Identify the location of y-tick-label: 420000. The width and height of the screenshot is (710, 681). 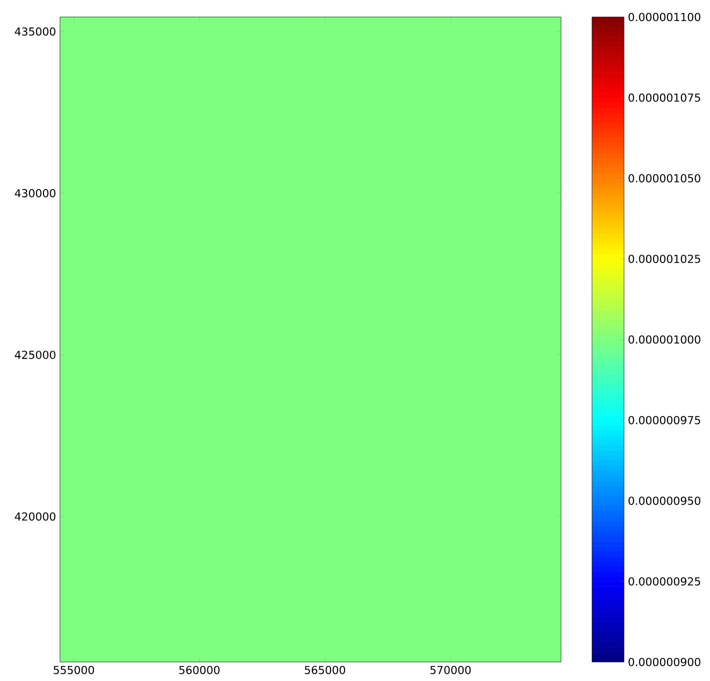
(35, 516).